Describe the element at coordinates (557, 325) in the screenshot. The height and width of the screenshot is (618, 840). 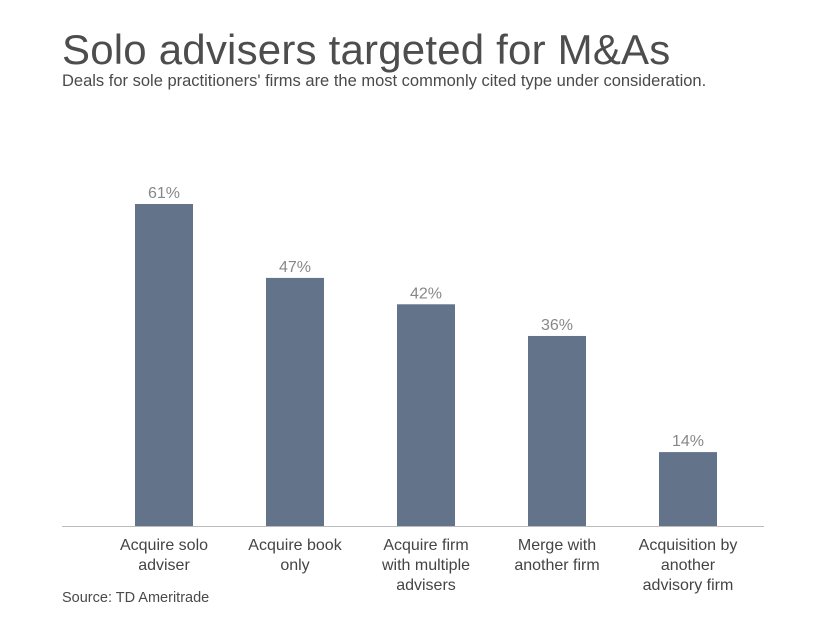
I see `data-label-4: 36%` at that location.